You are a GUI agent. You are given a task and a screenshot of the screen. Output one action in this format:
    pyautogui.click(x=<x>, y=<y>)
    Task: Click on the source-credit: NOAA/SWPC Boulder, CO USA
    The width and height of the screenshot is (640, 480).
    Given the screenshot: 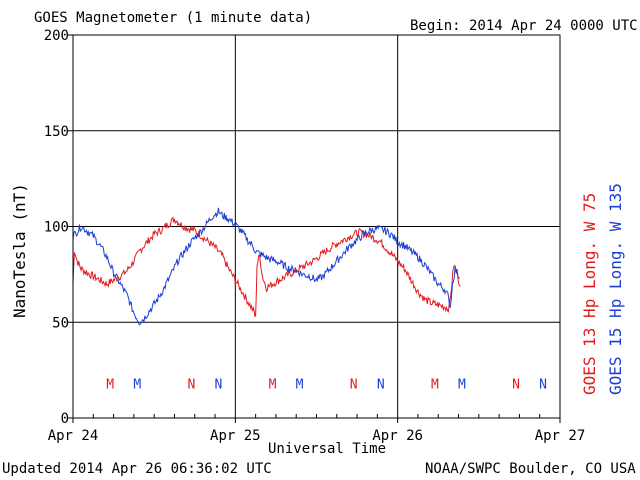 What is the action you would take?
    pyautogui.click(x=530, y=469)
    